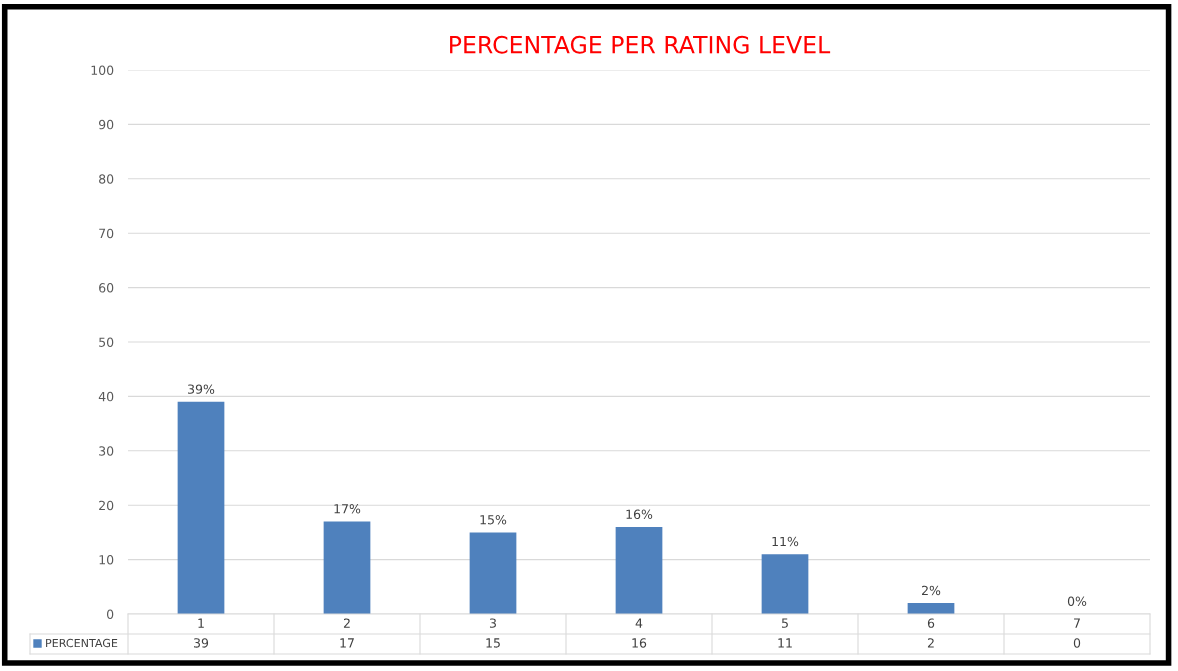 The image size is (1178, 671). Describe the element at coordinates (931, 623) in the screenshot. I see `x-tick-label: 6` at that location.